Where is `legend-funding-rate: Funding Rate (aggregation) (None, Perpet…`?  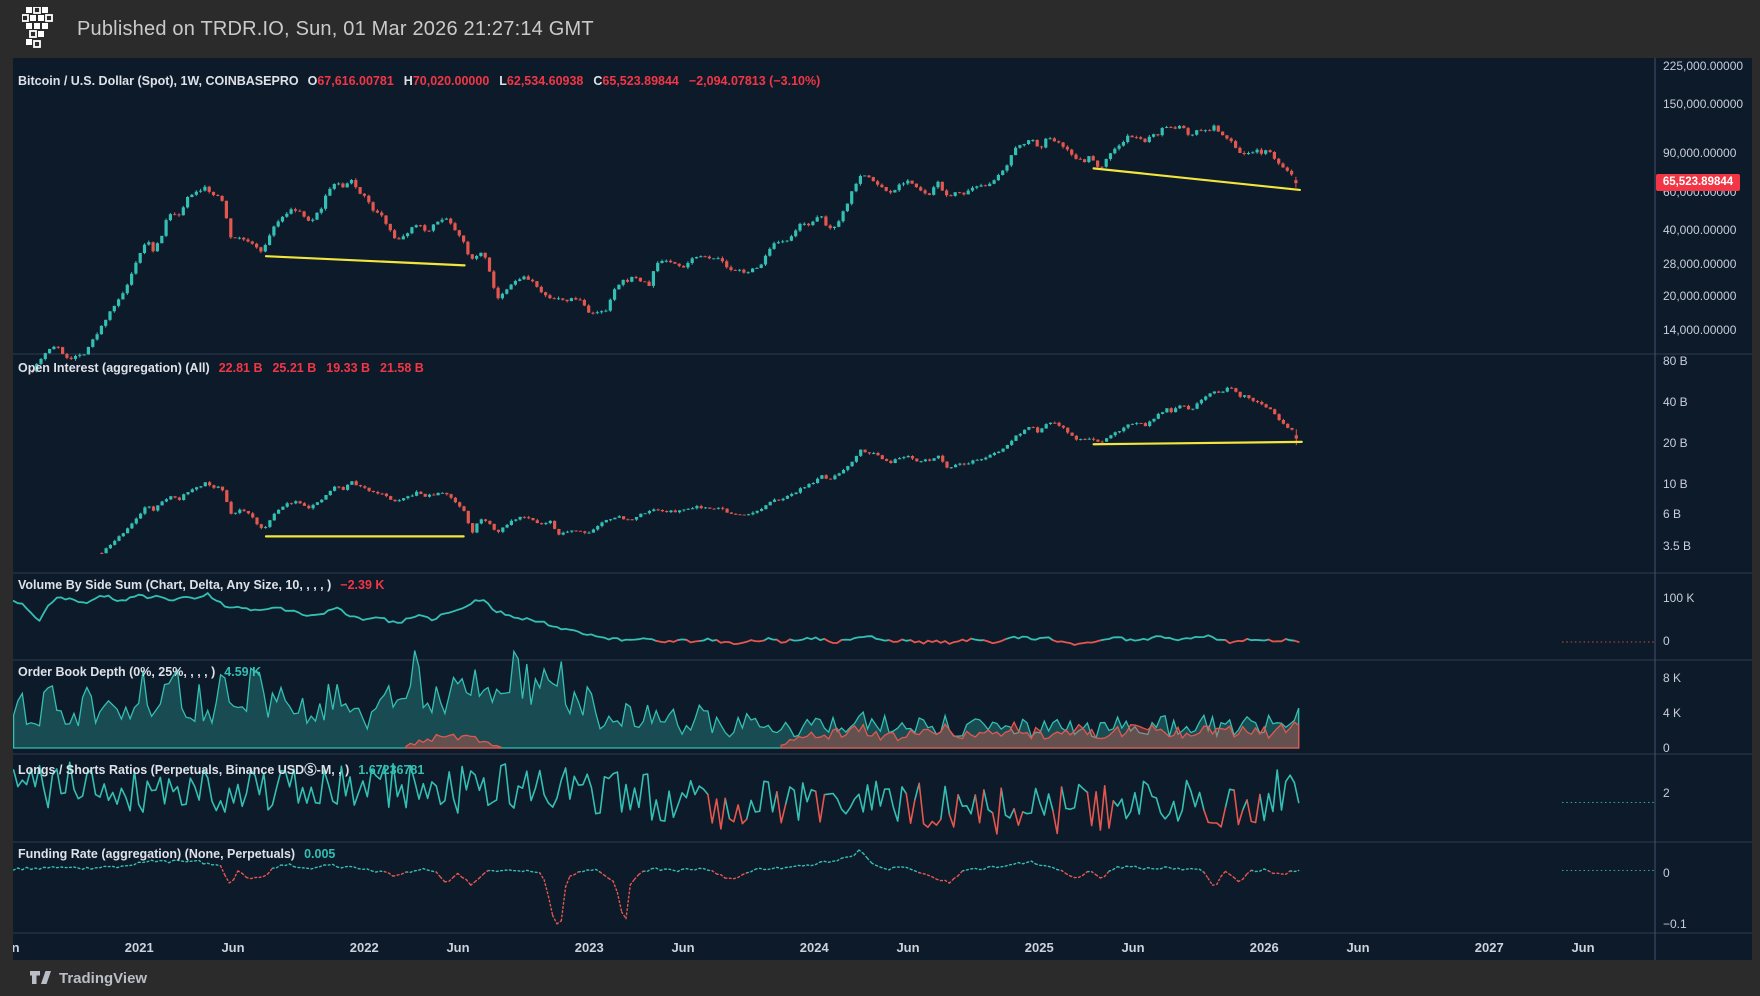 legend-funding-rate: Funding Rate (aggregation) (None, Perpet… is located at coordinates (176, 854).